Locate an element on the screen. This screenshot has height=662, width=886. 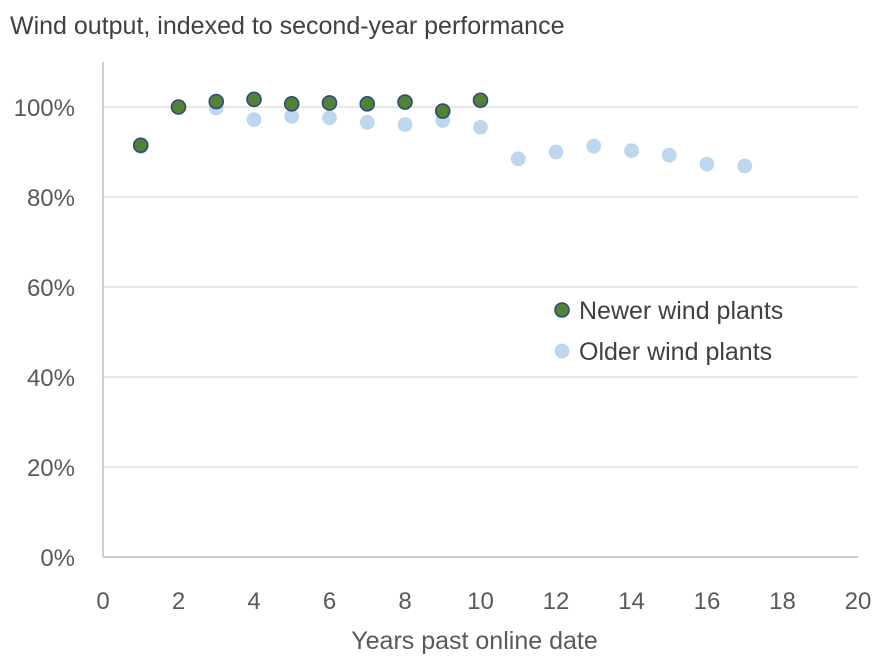
y-tick-label: 60% is located at coordinates (51, 288).